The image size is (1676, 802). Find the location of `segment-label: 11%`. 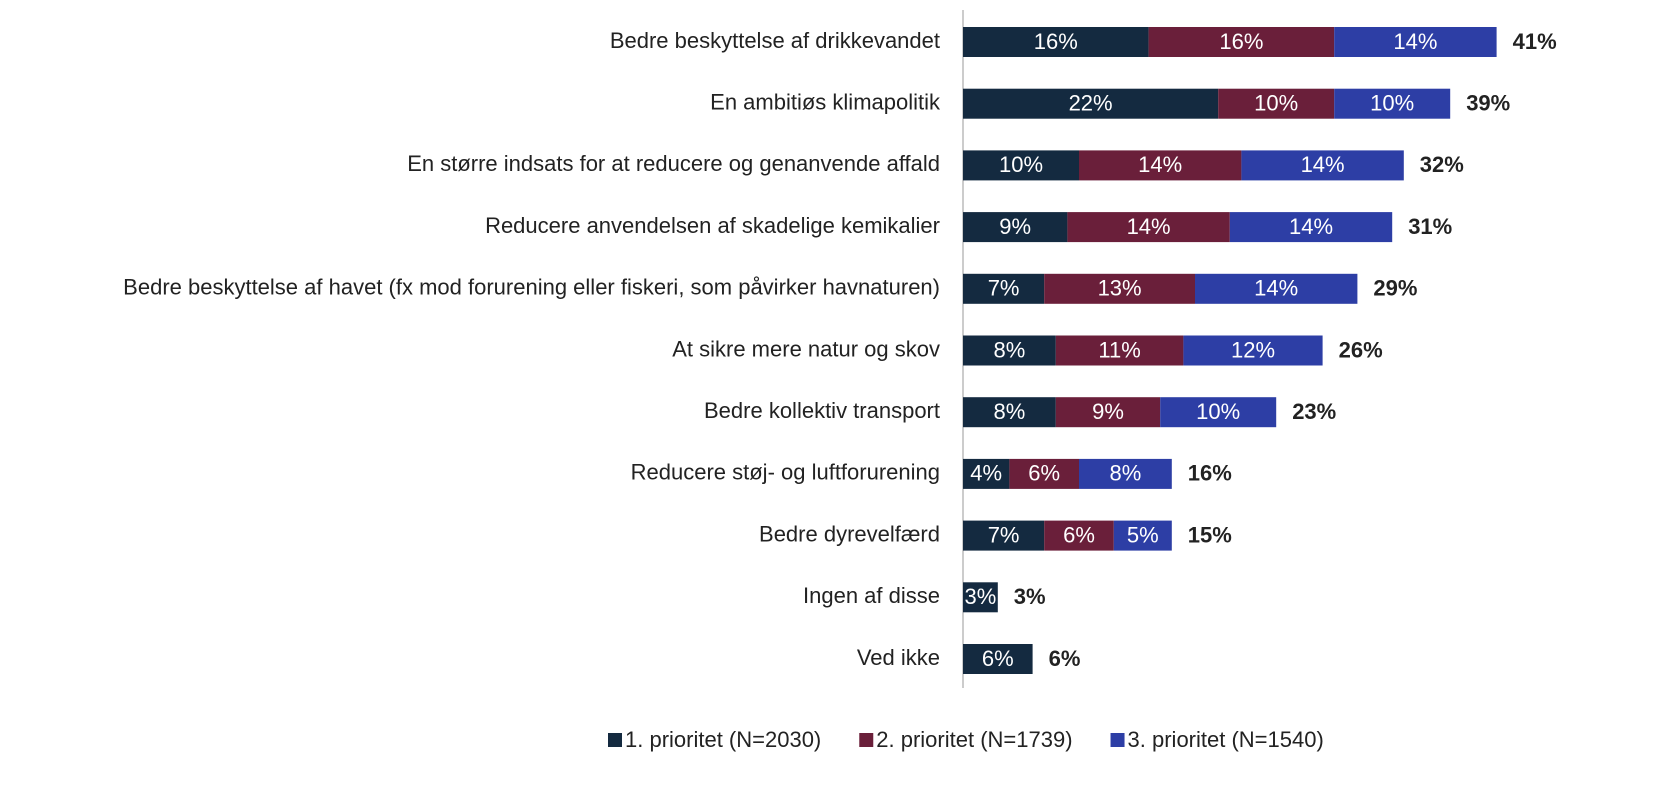

segment-label: 11% is located at coordinates (1119, 349).